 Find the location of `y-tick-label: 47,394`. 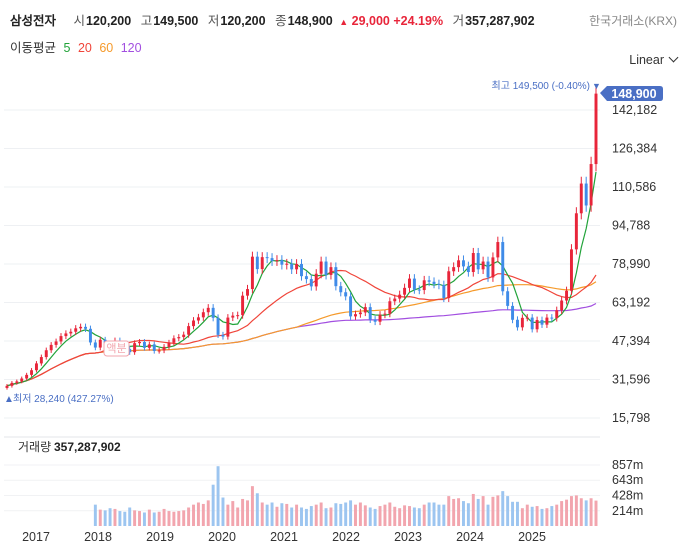

y-tick-label: 47,394 is located at coordinates (631, 341).